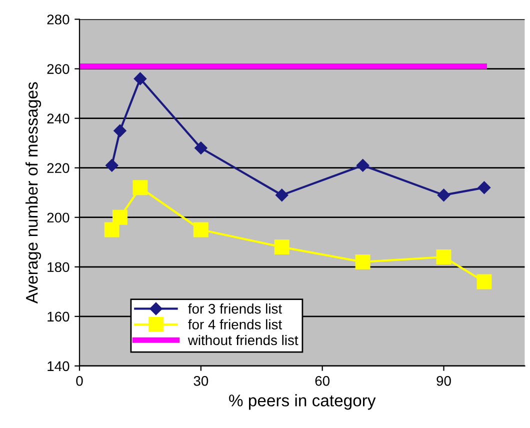 The width and height of the screenshot is (530, 428). I want to click on legend-label: for 4 friends list, so click(235, 324).